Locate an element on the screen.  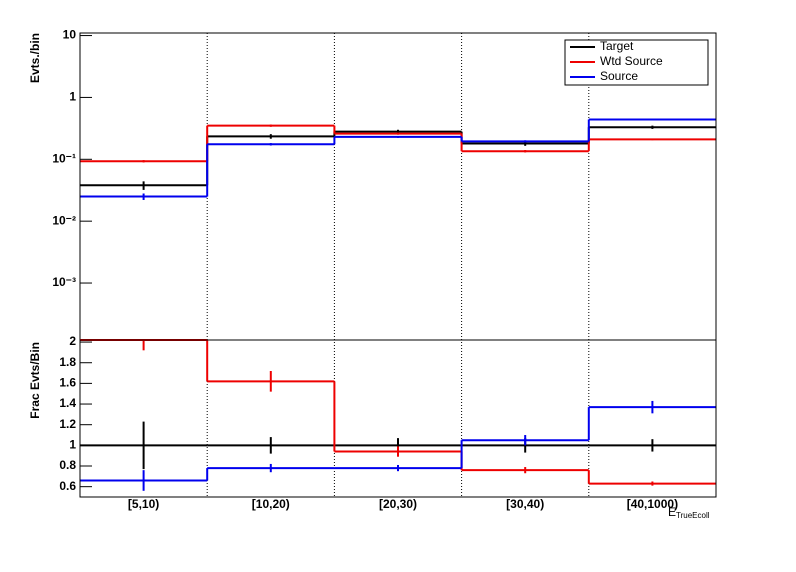
y-tick-label: 0.8 is located at coordinates (67, 465).